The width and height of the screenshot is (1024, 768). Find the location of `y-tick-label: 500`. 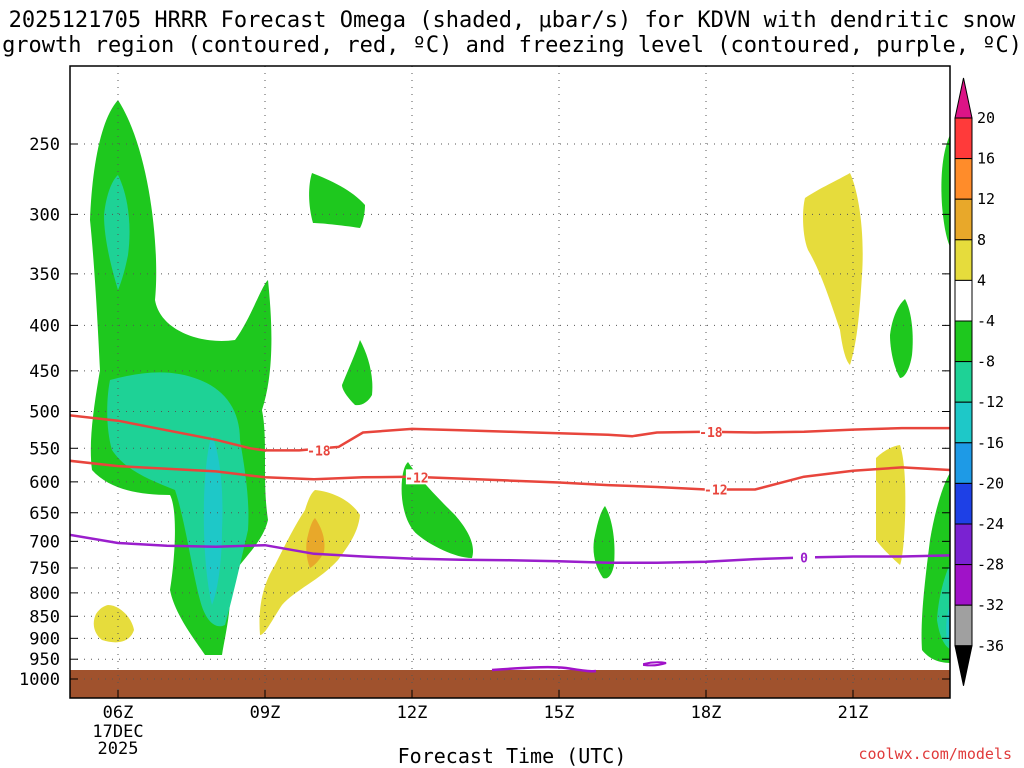

y-tick-label: 500 is located at coordinates (44, 413).